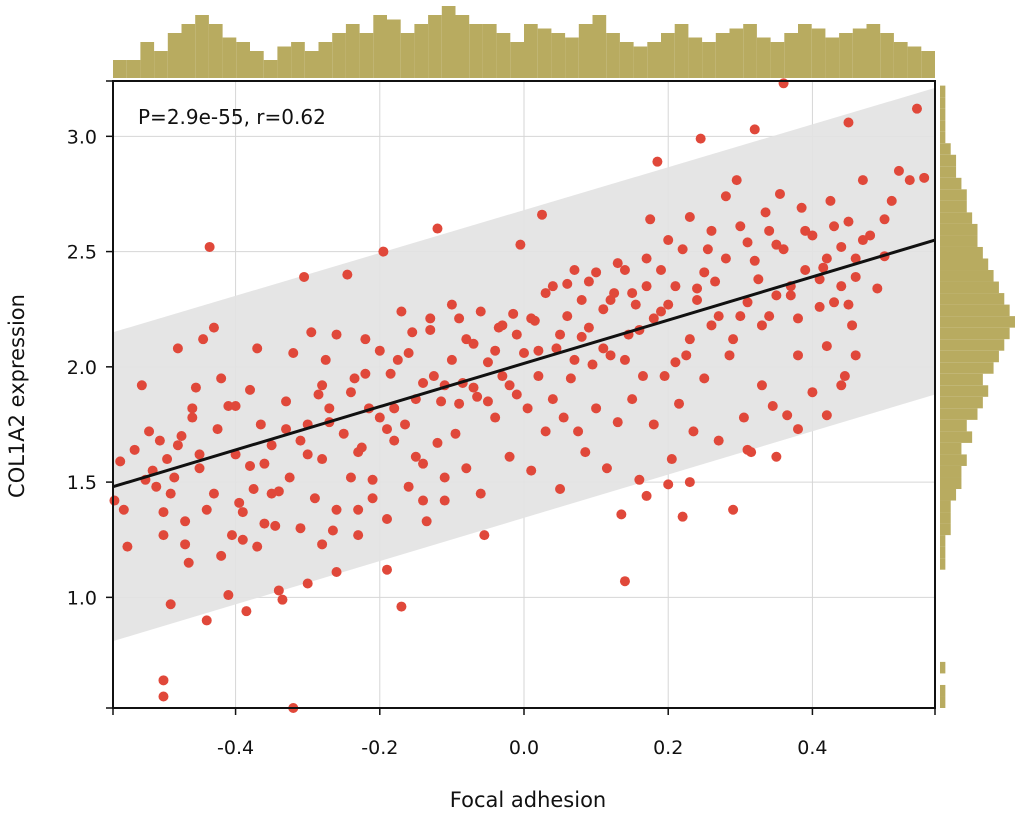 Image resolution: width=1020 pixels, height=813 pixels. I want to click on y-tick-label: 2.0, so click(82, 368).